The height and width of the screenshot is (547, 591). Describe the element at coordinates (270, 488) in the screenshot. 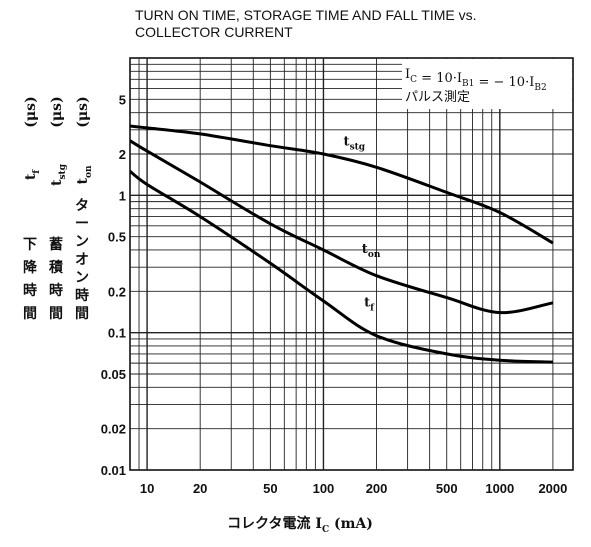

I see `x-tick-label: 50` at that location.